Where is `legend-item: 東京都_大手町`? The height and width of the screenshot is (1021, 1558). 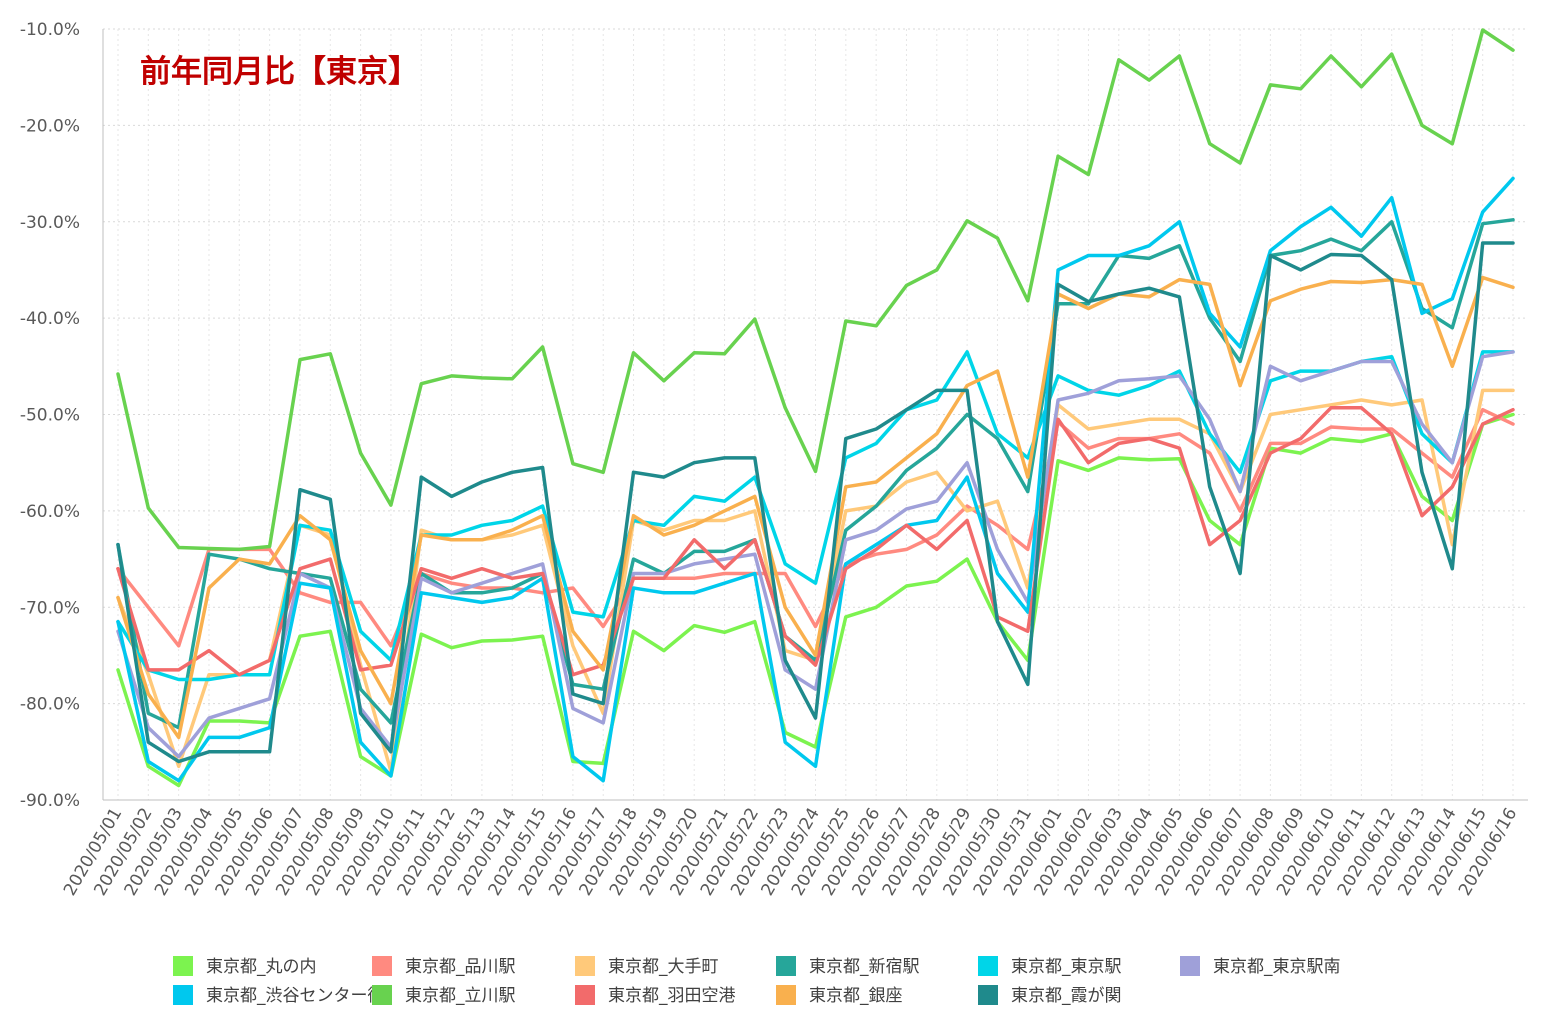
legend-item: 東京都_大手町 is located at coordinates (647, 966).